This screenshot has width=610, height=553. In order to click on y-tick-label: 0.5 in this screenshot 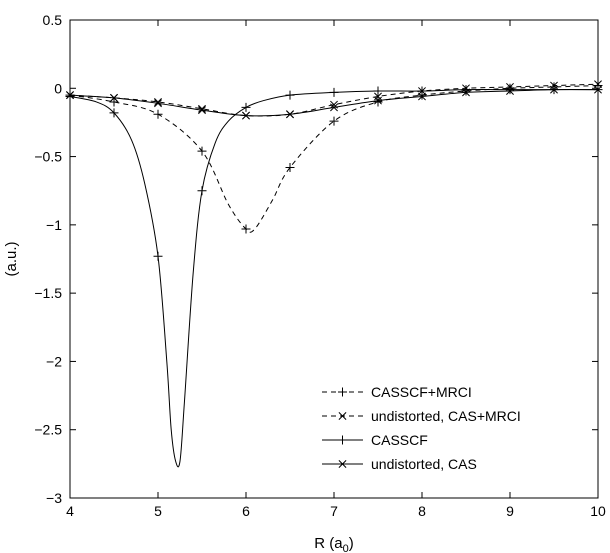, I will do `click(53, 20)`.